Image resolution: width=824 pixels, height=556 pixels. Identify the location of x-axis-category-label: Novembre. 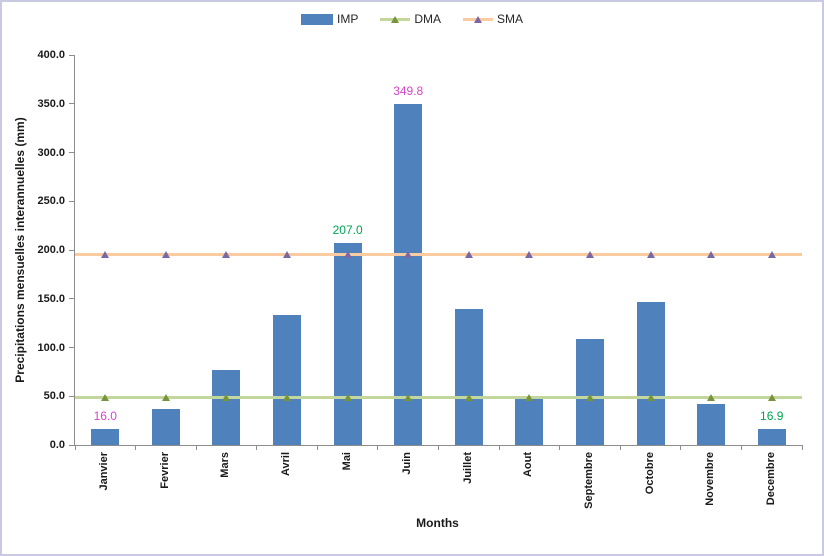
(710, 479).